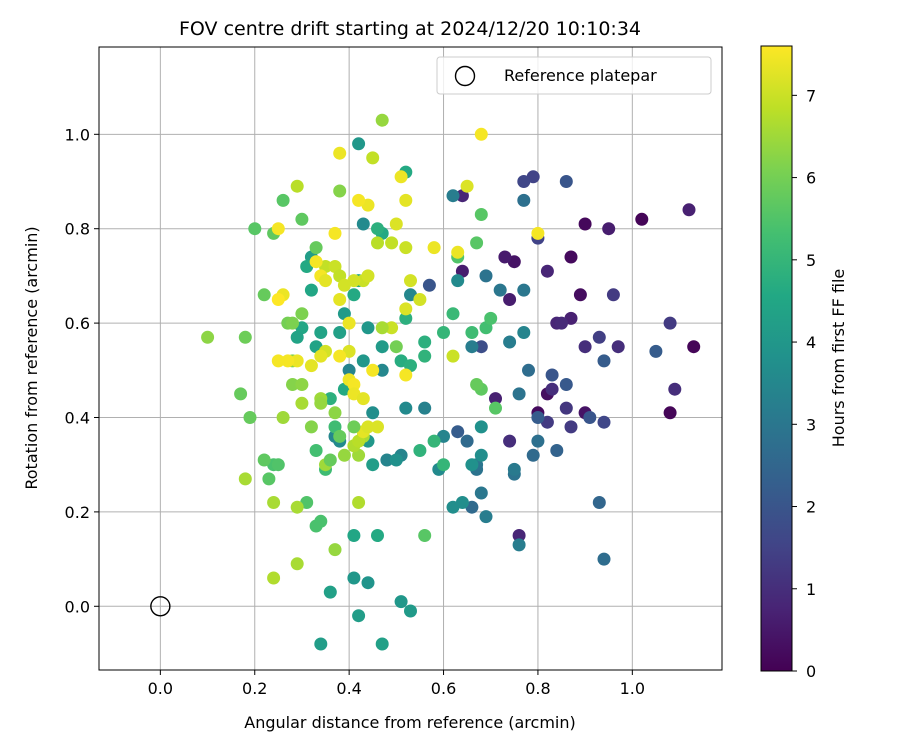  What do you see at coordinates (396, 684) in the screenshot?
I see `x-axis-ticks: 0.0 0.2 0.4 0.6 0.8 1.0` at bounding box center [396, 684].